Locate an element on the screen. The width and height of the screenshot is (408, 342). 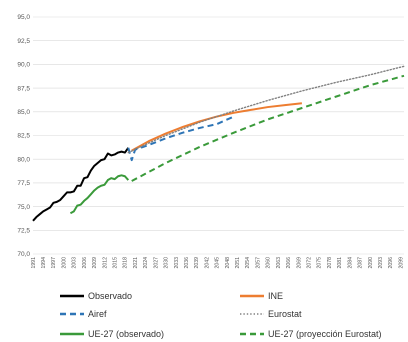
x-tick-label: 2000 is located at coordinates (64, 263).